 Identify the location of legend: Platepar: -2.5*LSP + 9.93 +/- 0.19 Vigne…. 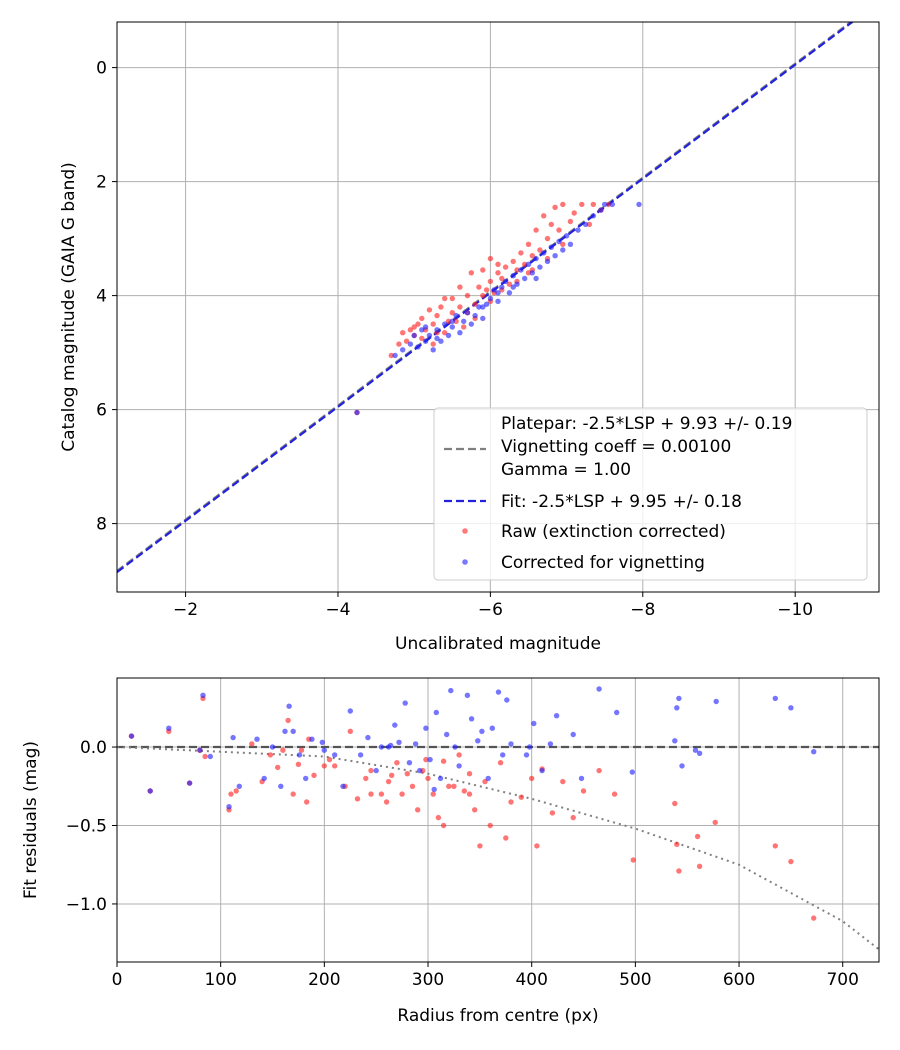
(650, 494).